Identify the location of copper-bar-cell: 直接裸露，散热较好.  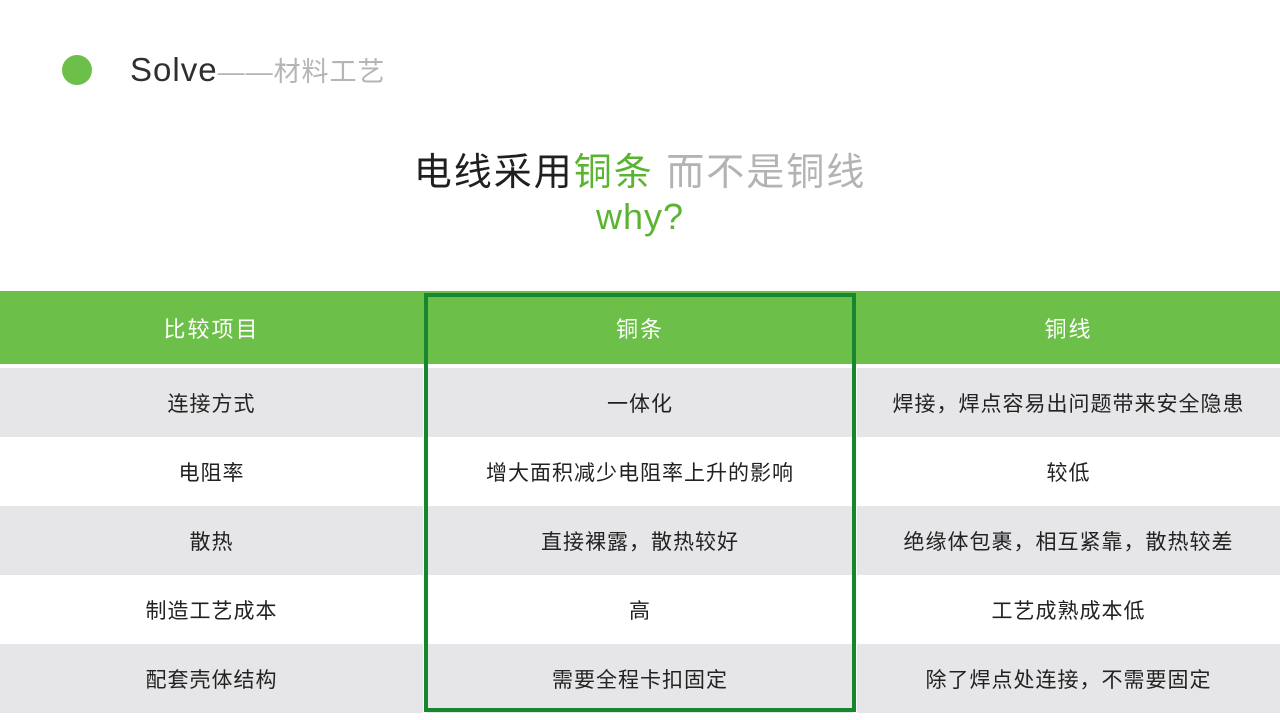
(640, 540).